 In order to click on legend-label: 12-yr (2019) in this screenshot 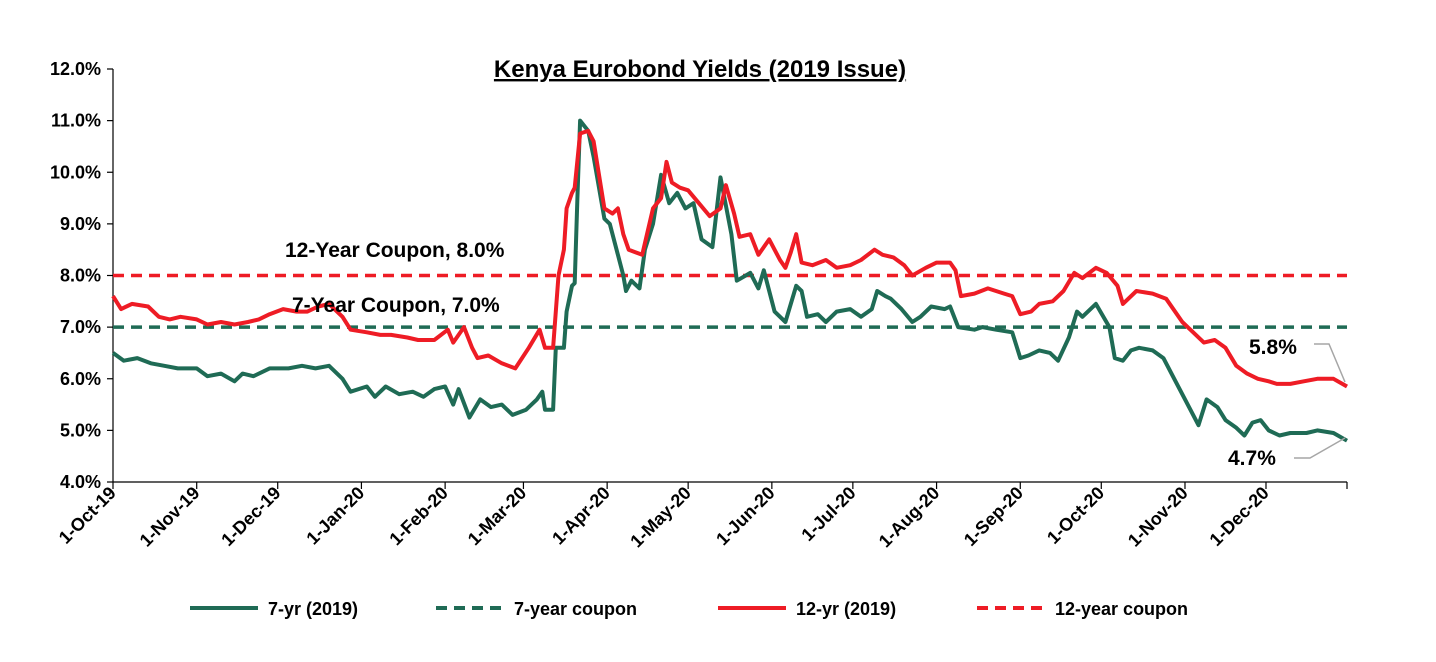, I will do `click(846, 609)`.